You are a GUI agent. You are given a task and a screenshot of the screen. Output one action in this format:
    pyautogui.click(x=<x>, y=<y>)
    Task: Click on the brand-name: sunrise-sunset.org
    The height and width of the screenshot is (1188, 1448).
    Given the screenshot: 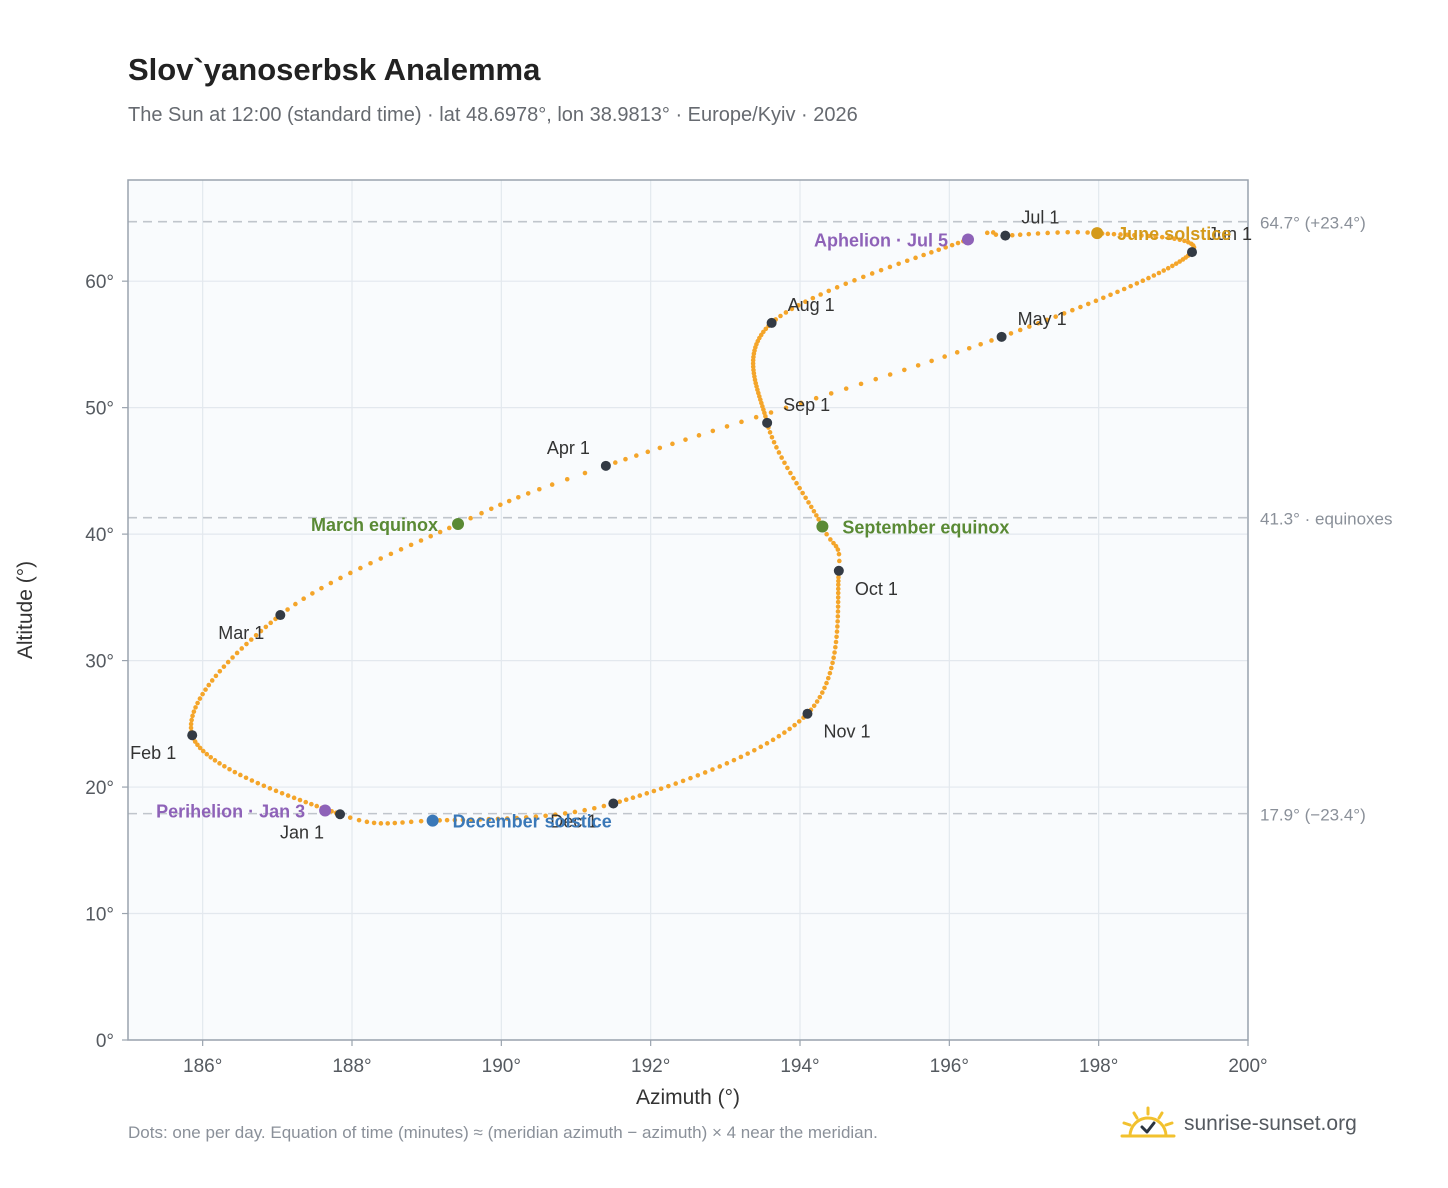 What is the action you would take?
    pyautogui.click(x=1270, y=1123)
    